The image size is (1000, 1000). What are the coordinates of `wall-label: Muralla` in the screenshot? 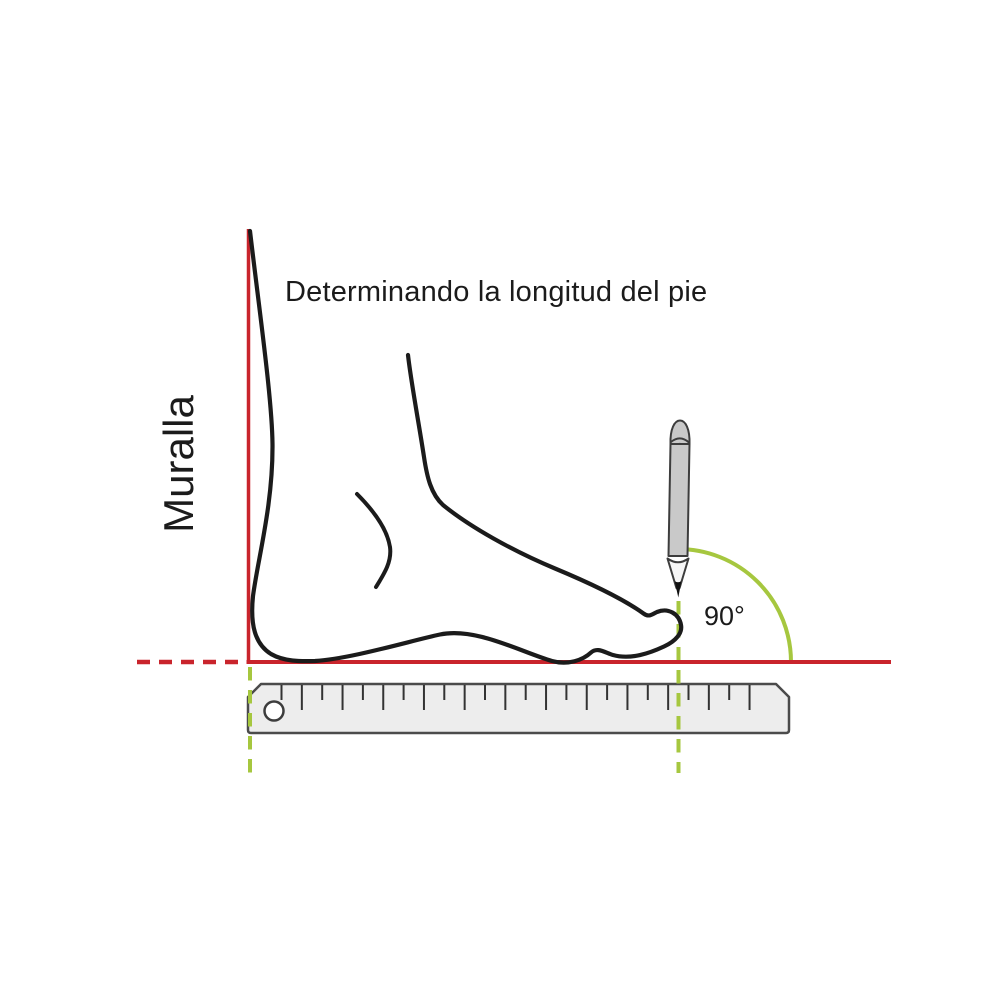 It's located at (178, 464).